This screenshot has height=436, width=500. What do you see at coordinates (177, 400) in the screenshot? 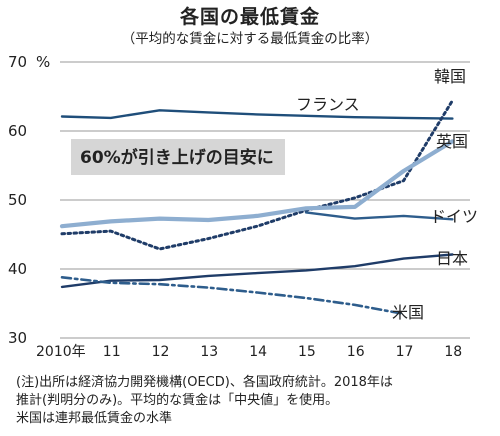
I see `footnote-line: 推計(判明分のみ)。平均的な賃金は「中央値」を使用。` at bounding box center [177, 400].